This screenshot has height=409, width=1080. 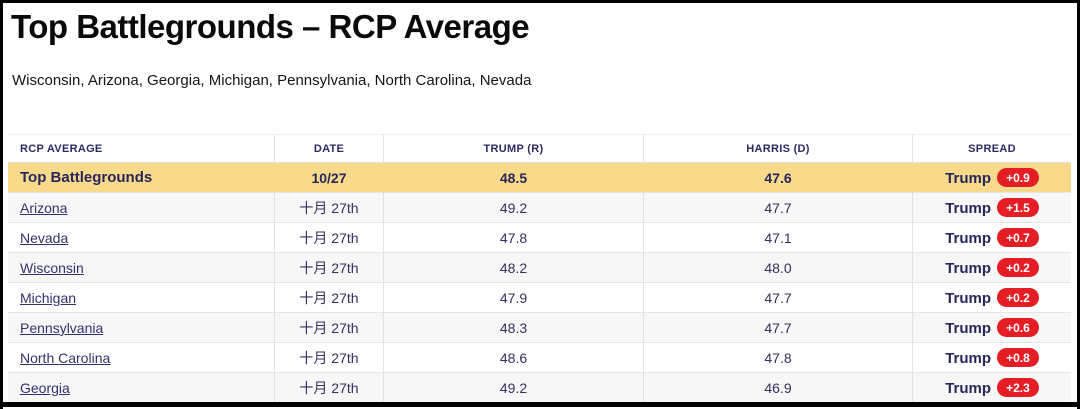 What do you see at coordinates (513, 298) in the screenshot?
I see `trump-value-cell: 47.9` at bounding box center [513, 298].